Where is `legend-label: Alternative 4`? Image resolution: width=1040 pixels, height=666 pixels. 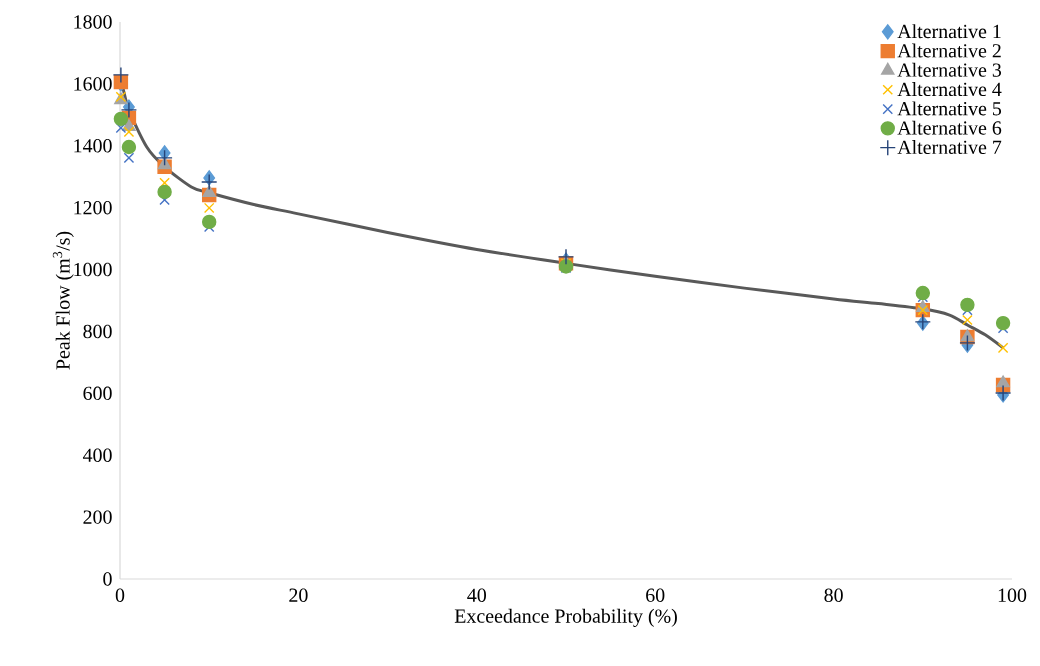
legend-label: Alternative 4 is located at coordinates (949, 89).